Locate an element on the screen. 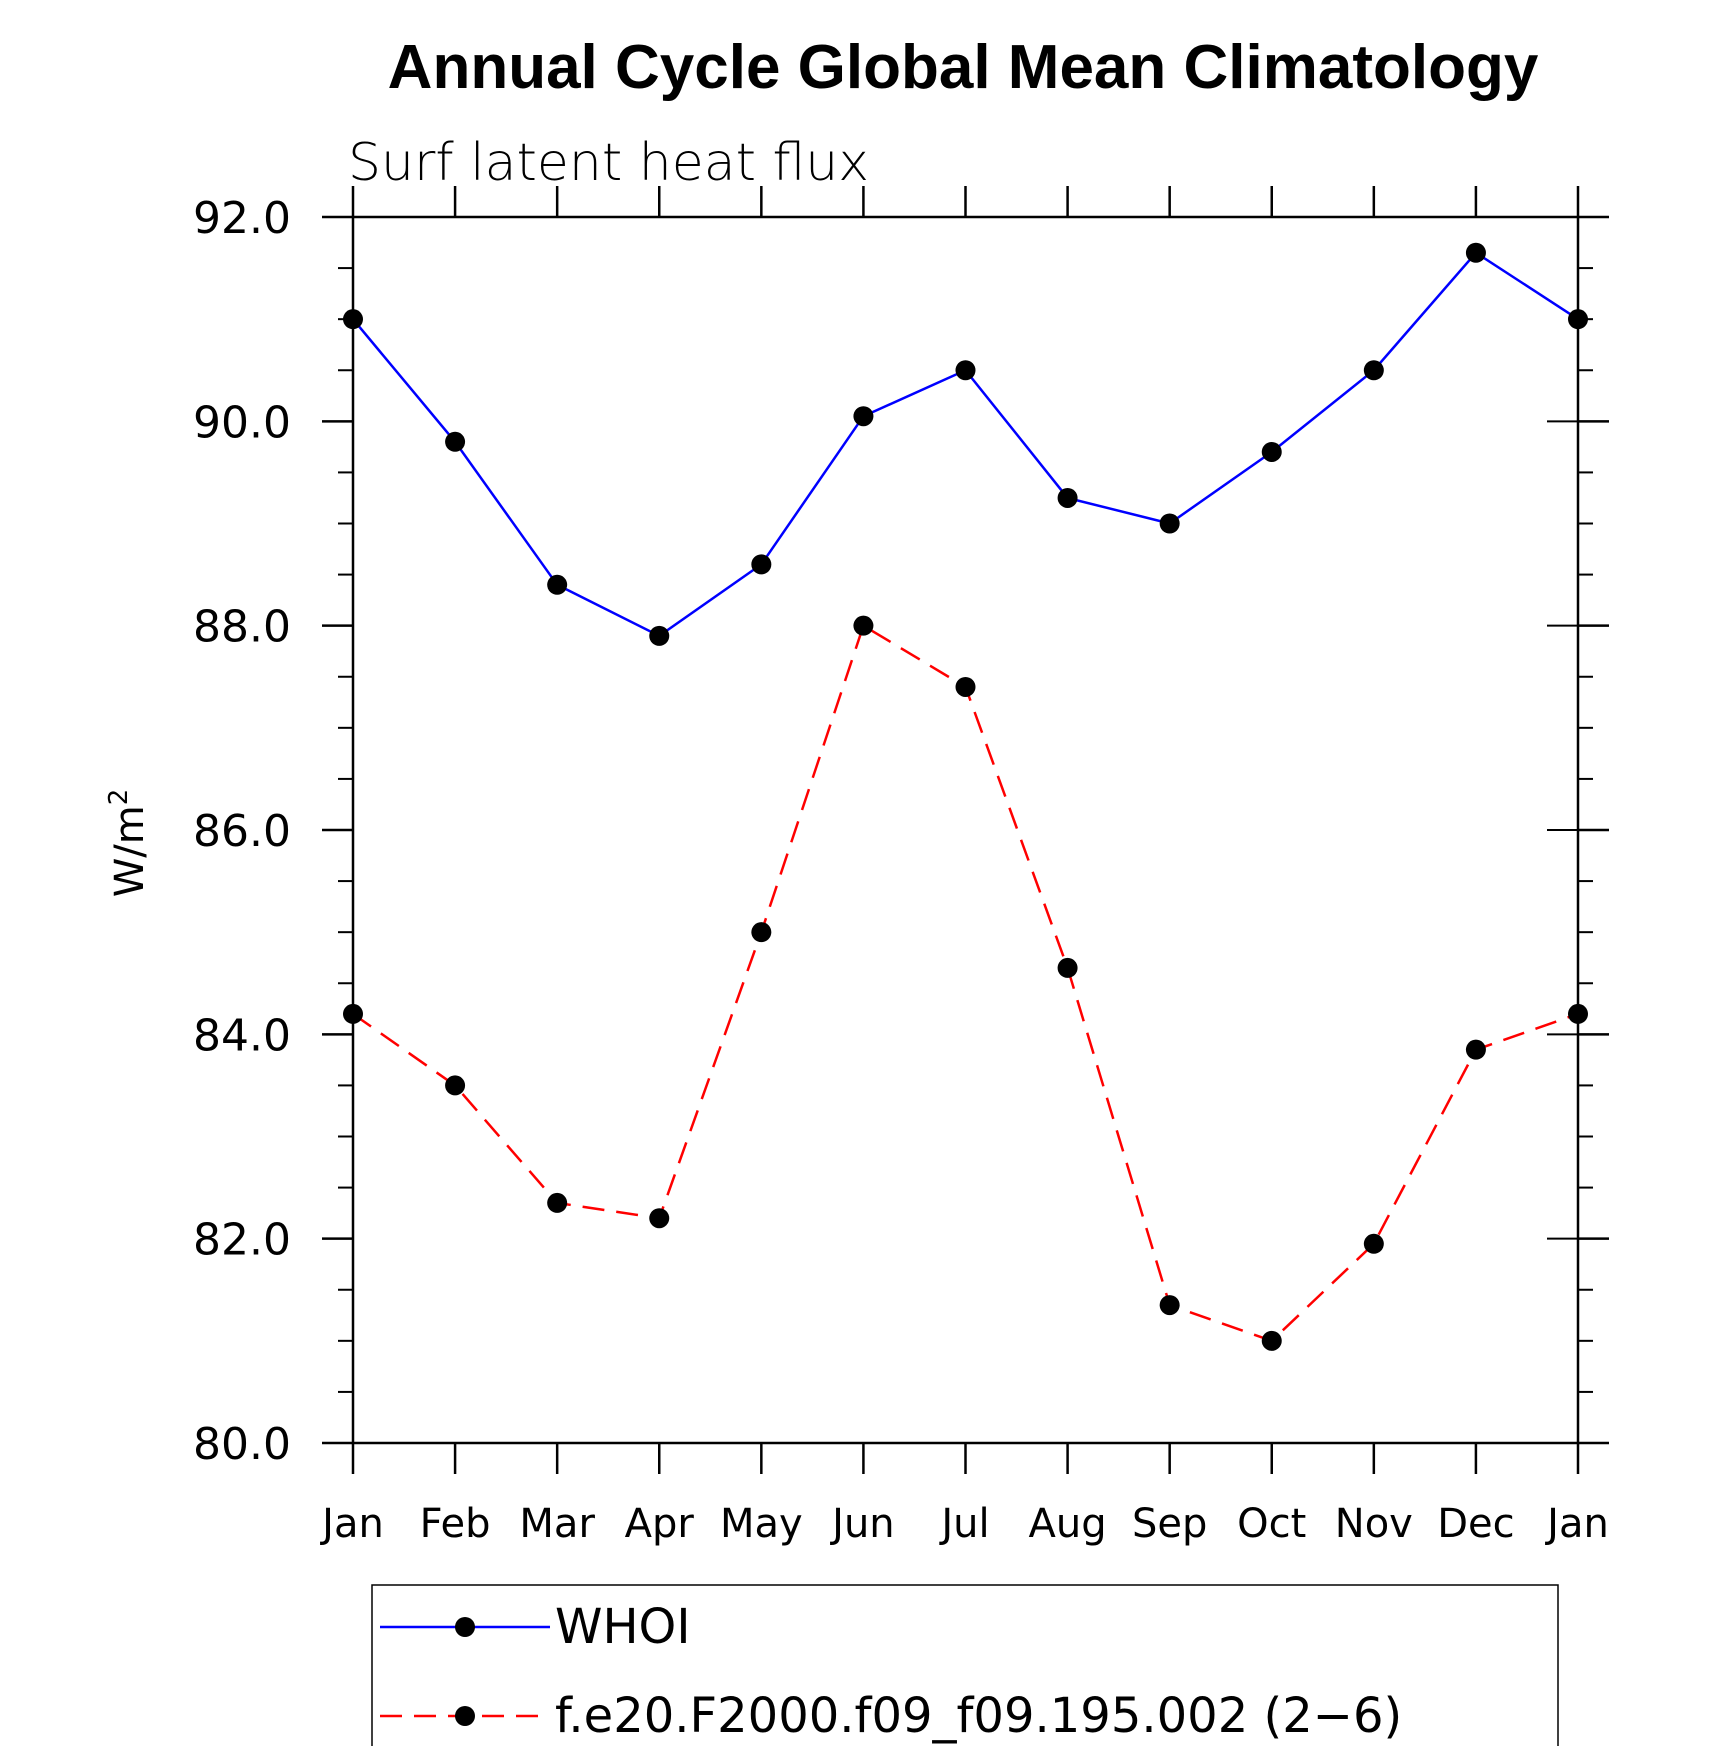 Image resolution: width=1710 pixels, height=1746 pixels. x-tick-label: Jul is located at coordinates (963, 1524).